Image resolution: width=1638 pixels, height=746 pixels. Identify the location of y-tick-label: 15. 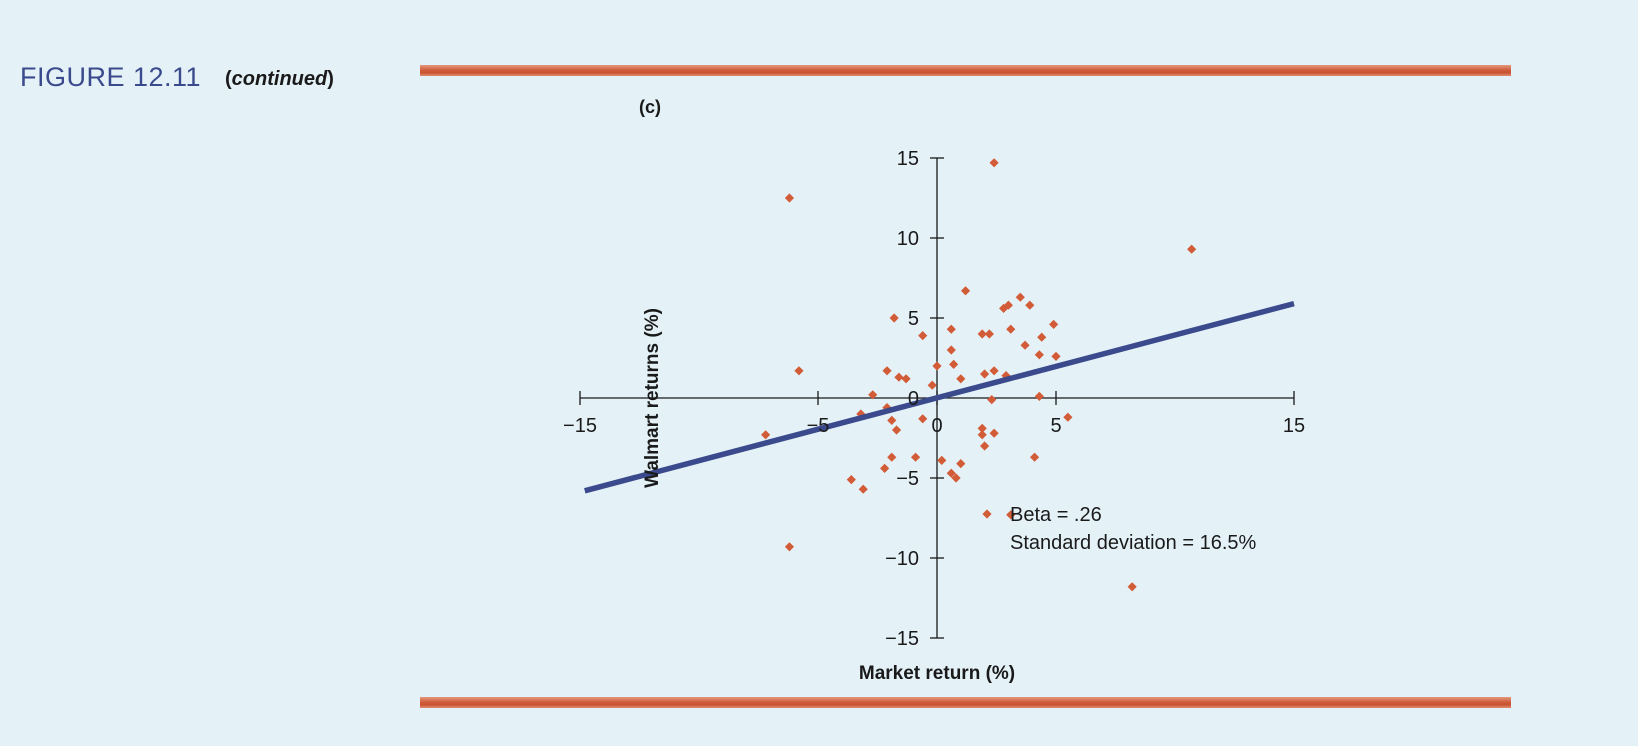
(908, 159).